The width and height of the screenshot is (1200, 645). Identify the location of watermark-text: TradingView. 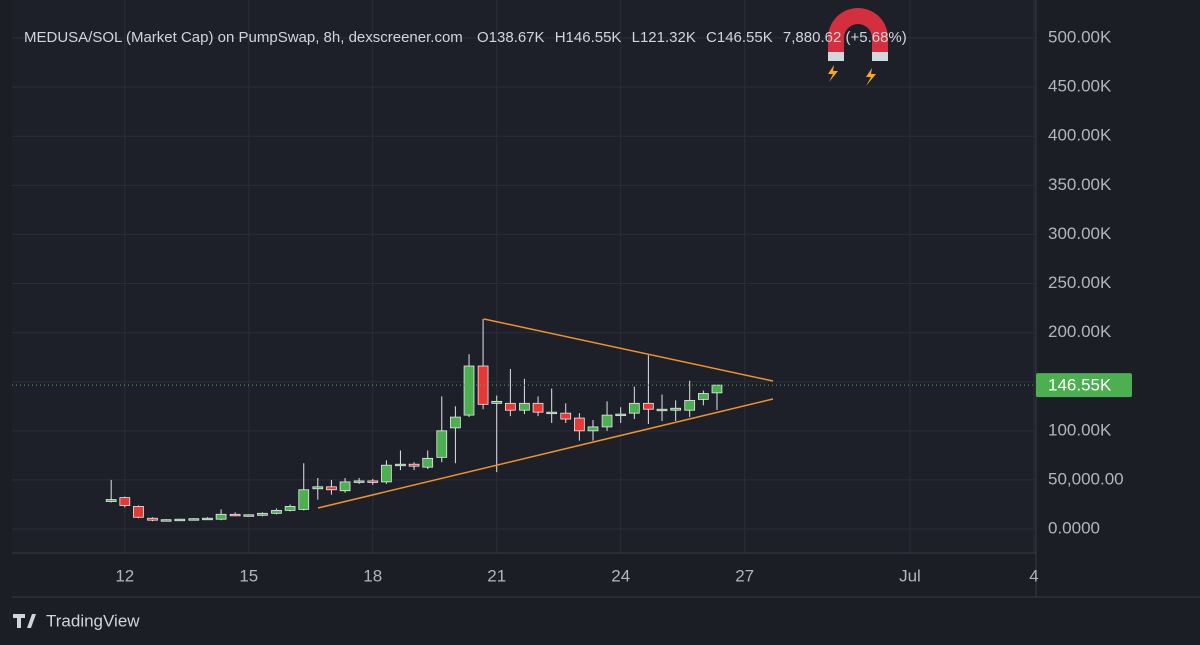
(93, 620).